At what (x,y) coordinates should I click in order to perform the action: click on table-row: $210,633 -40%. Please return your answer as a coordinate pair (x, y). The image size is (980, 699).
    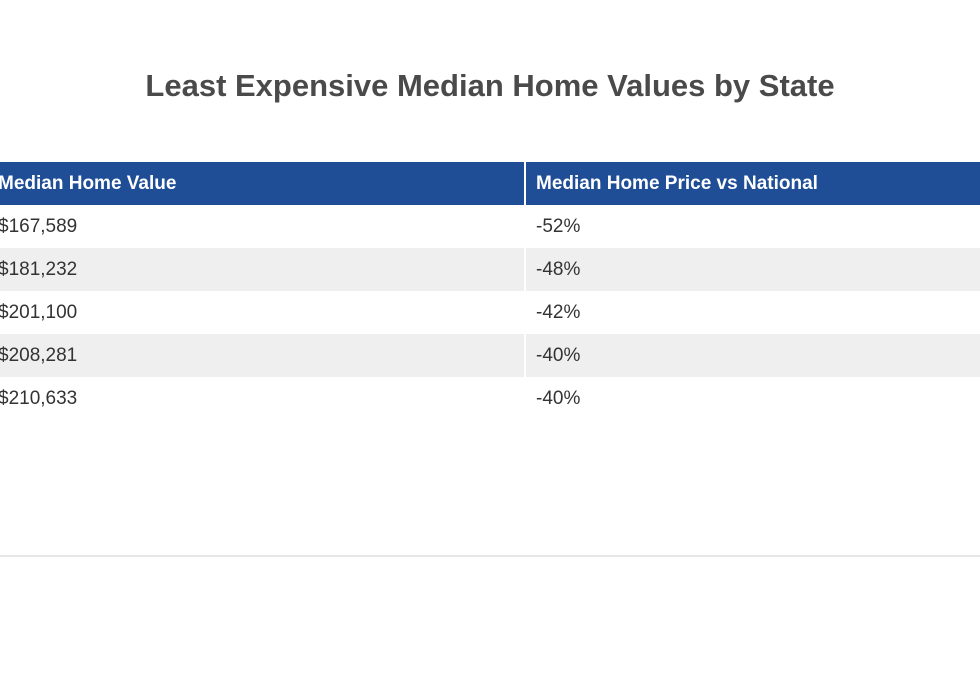
    Looking at the image, I should click on (490, 398).